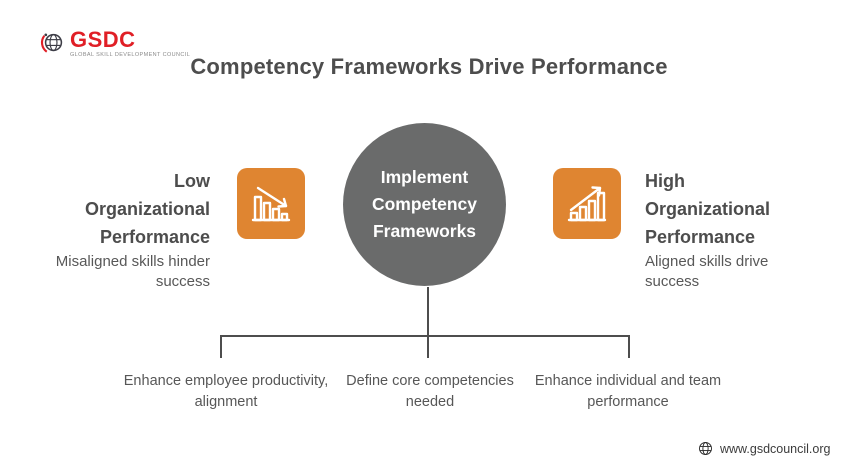  What do you see at coordinates (705, 448) in the screenshot?
I see `website-globe-icon` at bounding box center [705, 448].